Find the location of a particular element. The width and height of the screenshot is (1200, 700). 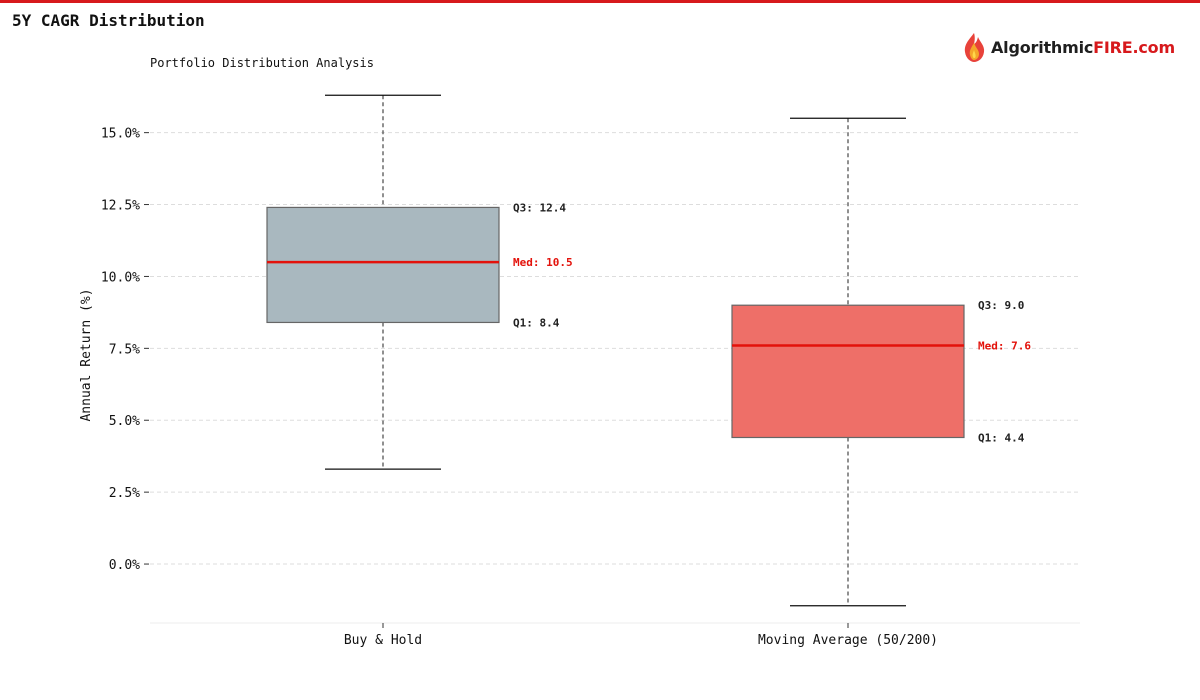

top-accent-bar is located at coordinates (600, 1).